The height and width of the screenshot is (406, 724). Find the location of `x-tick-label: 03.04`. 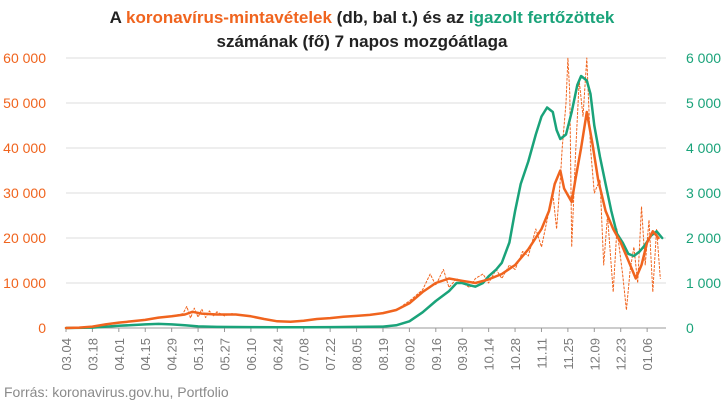

x-tick-label: 03.04 is located at coordinates (66, 354).